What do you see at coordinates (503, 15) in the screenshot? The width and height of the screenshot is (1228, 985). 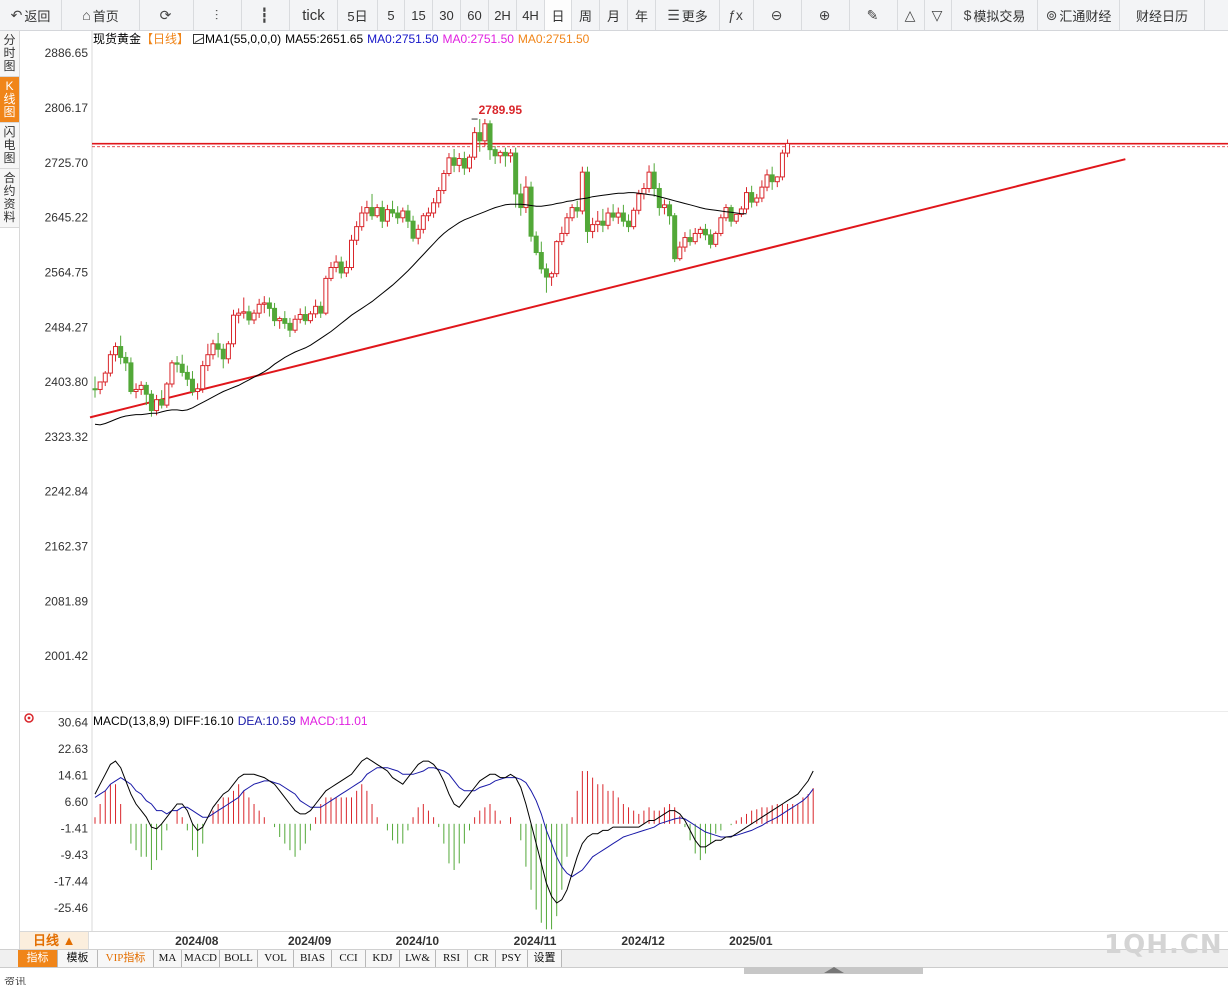 I see `toolbar-item-btn11: 2H` at bounding box center [503, 15].